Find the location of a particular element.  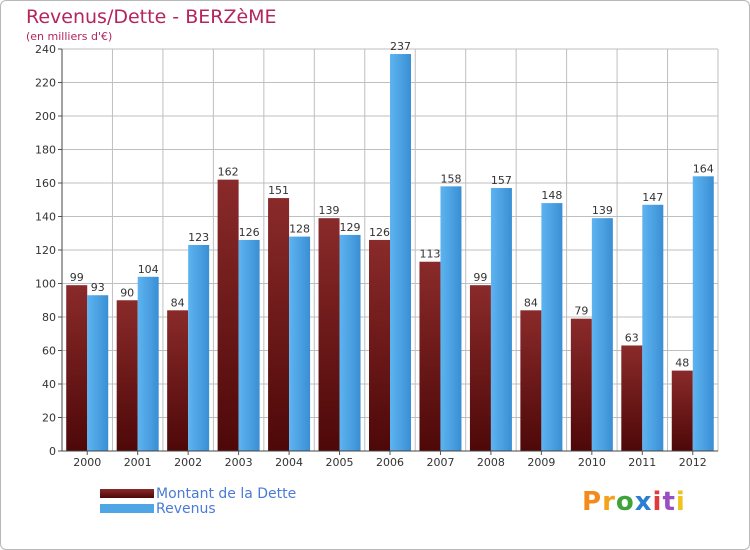

x-tick-label: 2010 is located at coordinates (592, 462).